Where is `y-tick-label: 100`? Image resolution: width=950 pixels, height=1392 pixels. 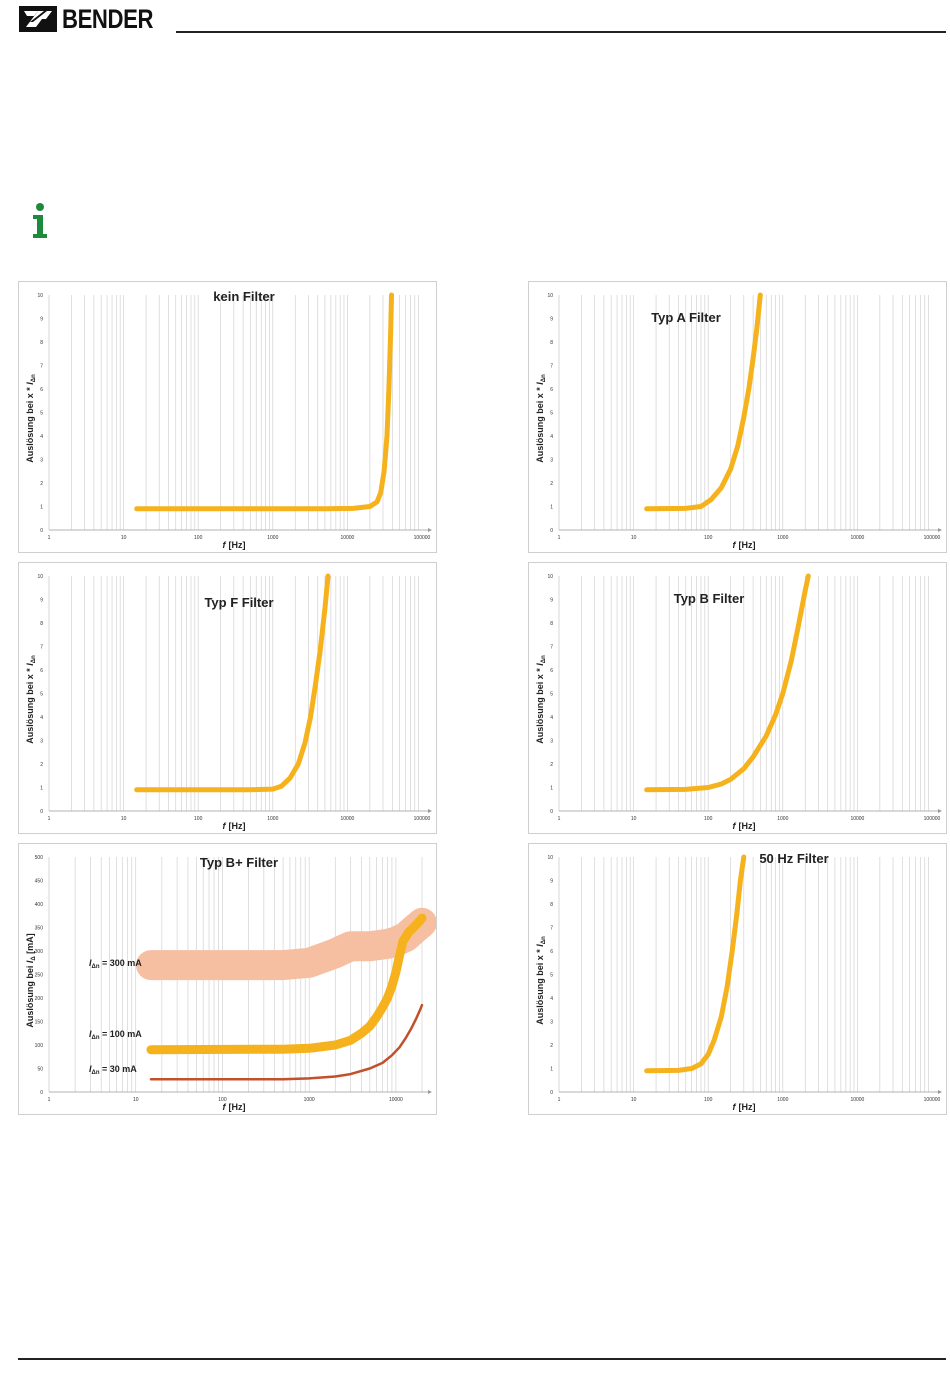 y-tick-label: 100 is located at coordinates (39, 1046).